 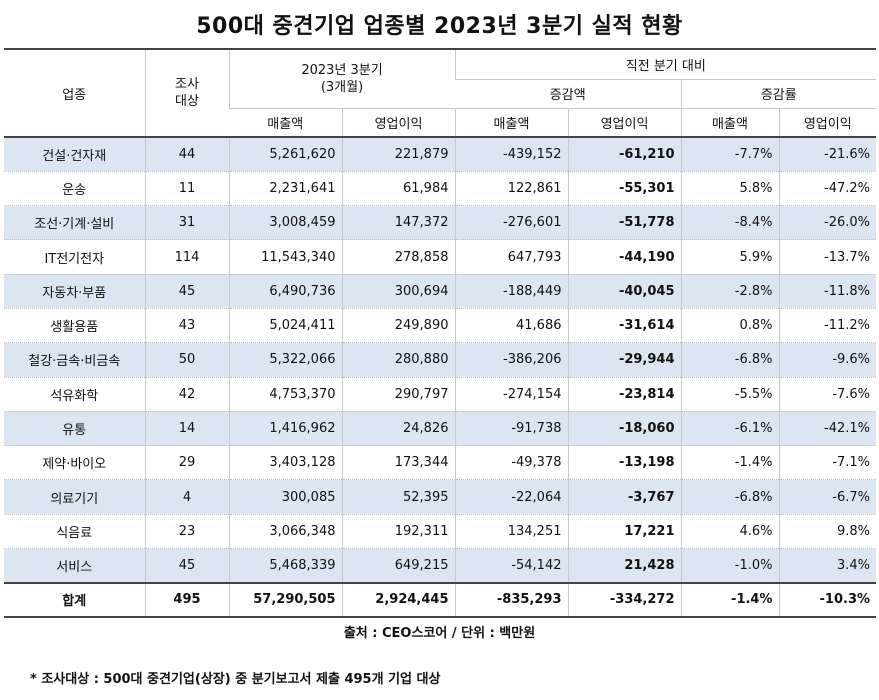 What do you see at coordinates (729, 291) in the screenshot?
I see `cell-r-sales: -2.8%` at bounding box center [729, 291].